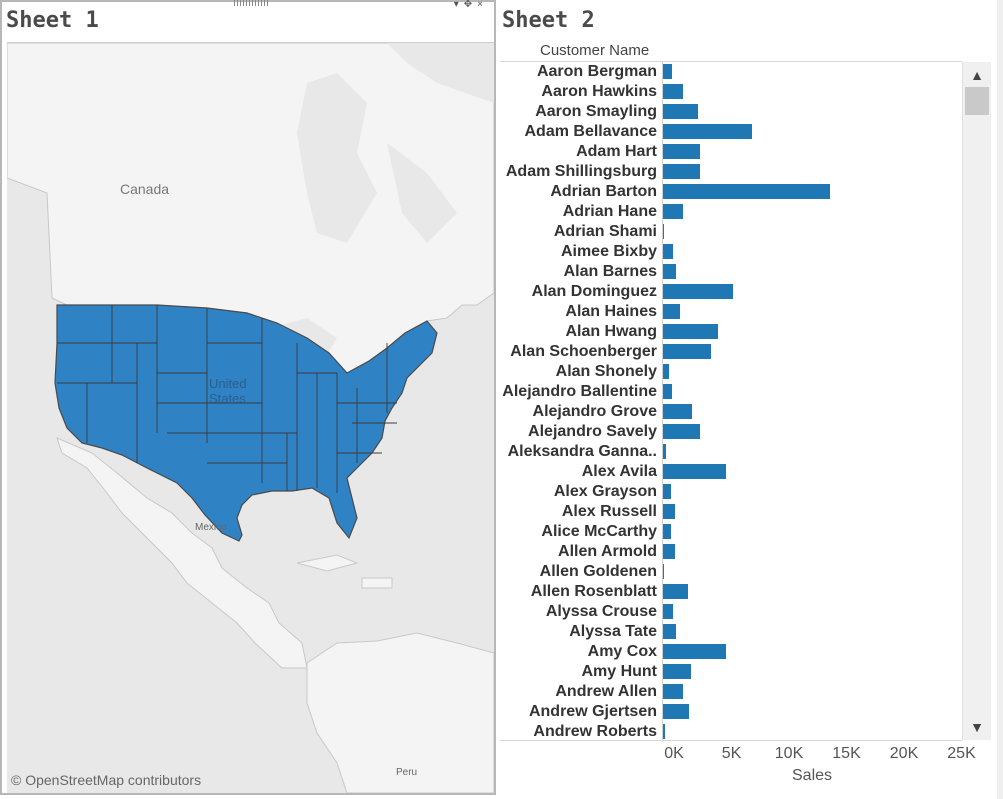  Describe the element at coordinates (731, 92) in the screenshot. I see `table-row: Aaron Hawkins` at that location.